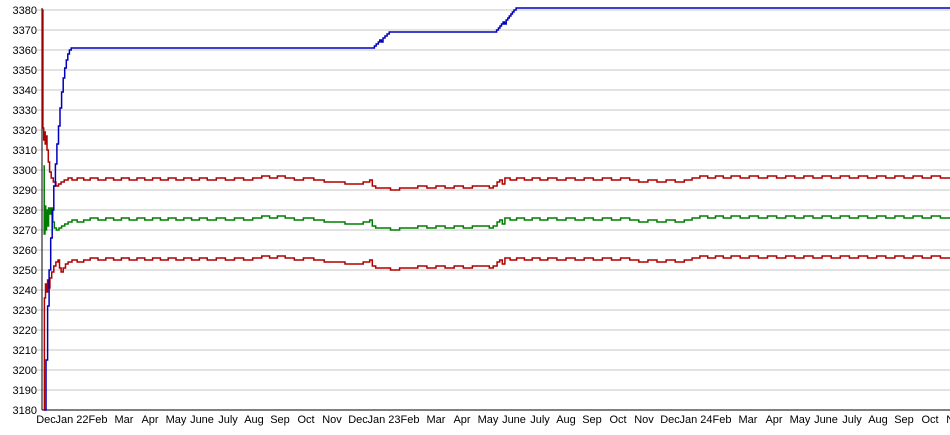 The height and width of the screenshot is (435, 950). What do you see at coordinates (25, 31) in the screenshot?
I see `y-tick-label: 3370` at bounding box center [25, 31].